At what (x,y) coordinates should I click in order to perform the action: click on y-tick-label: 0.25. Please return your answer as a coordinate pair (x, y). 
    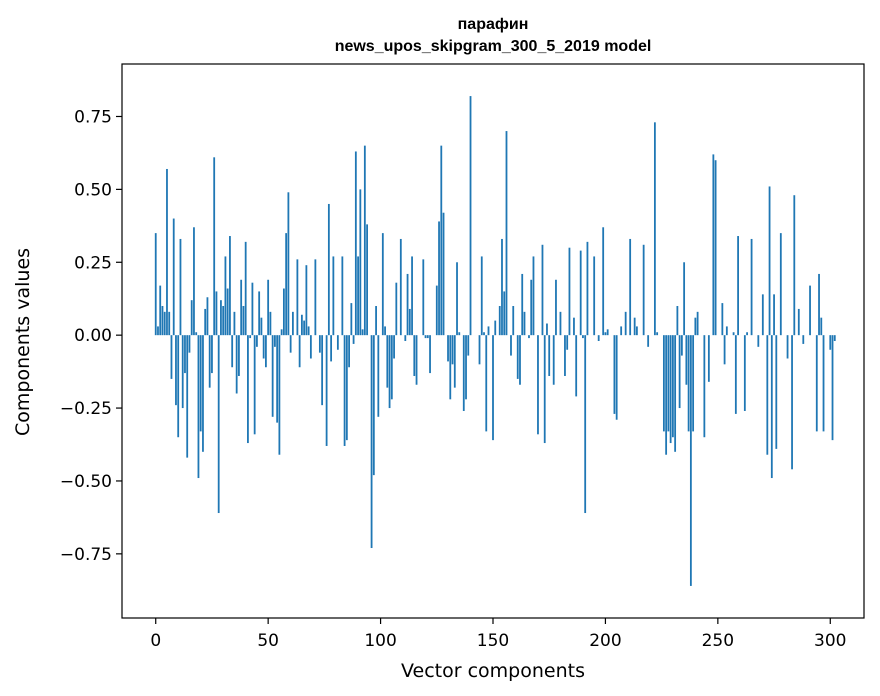
    Looking at the image, I should click on (93, 263).